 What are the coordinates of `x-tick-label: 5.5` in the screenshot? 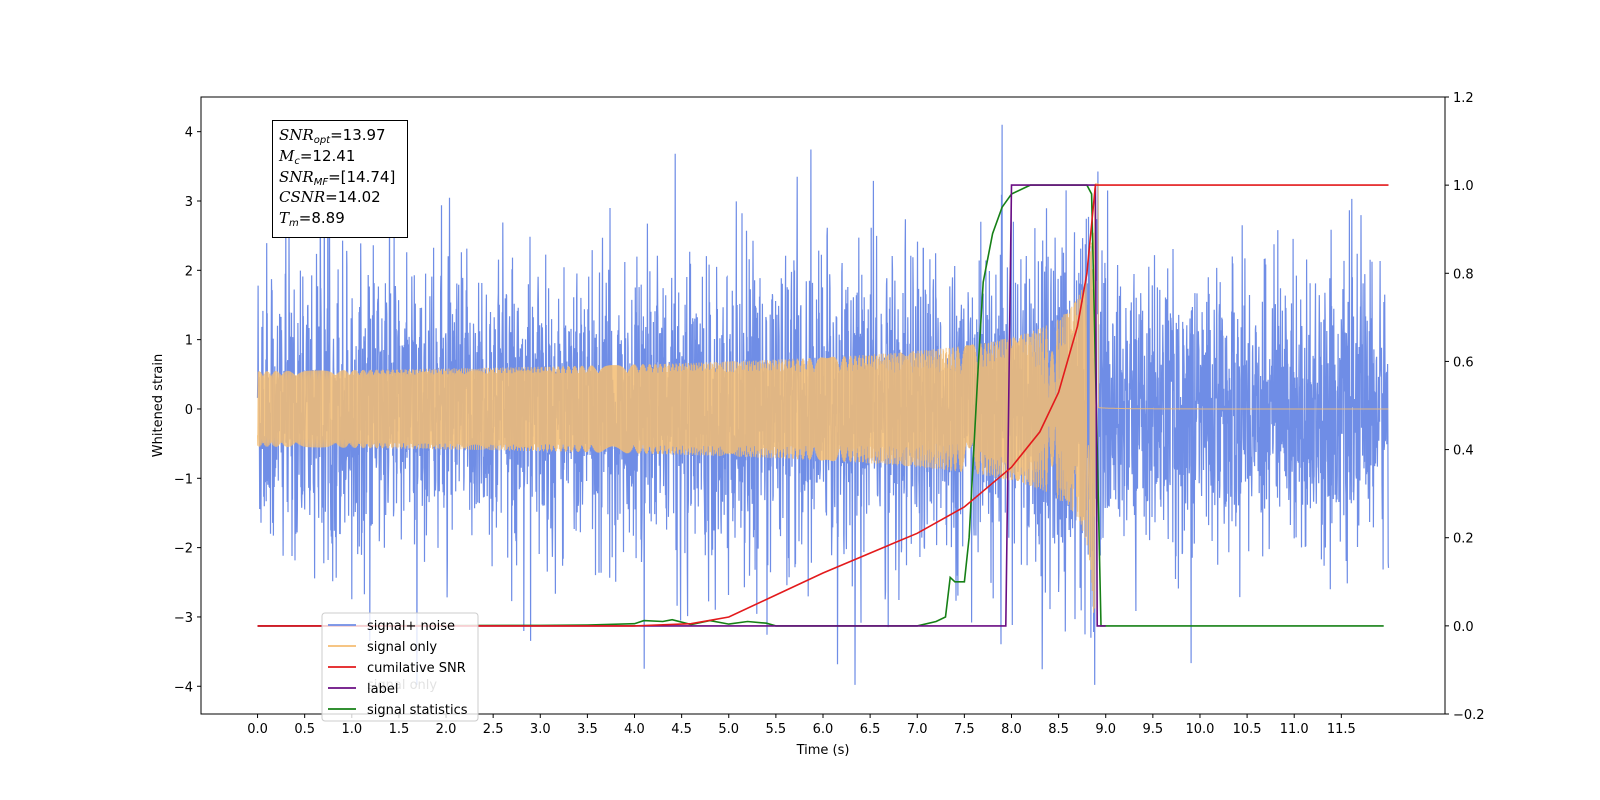 It's located at (776, 729).